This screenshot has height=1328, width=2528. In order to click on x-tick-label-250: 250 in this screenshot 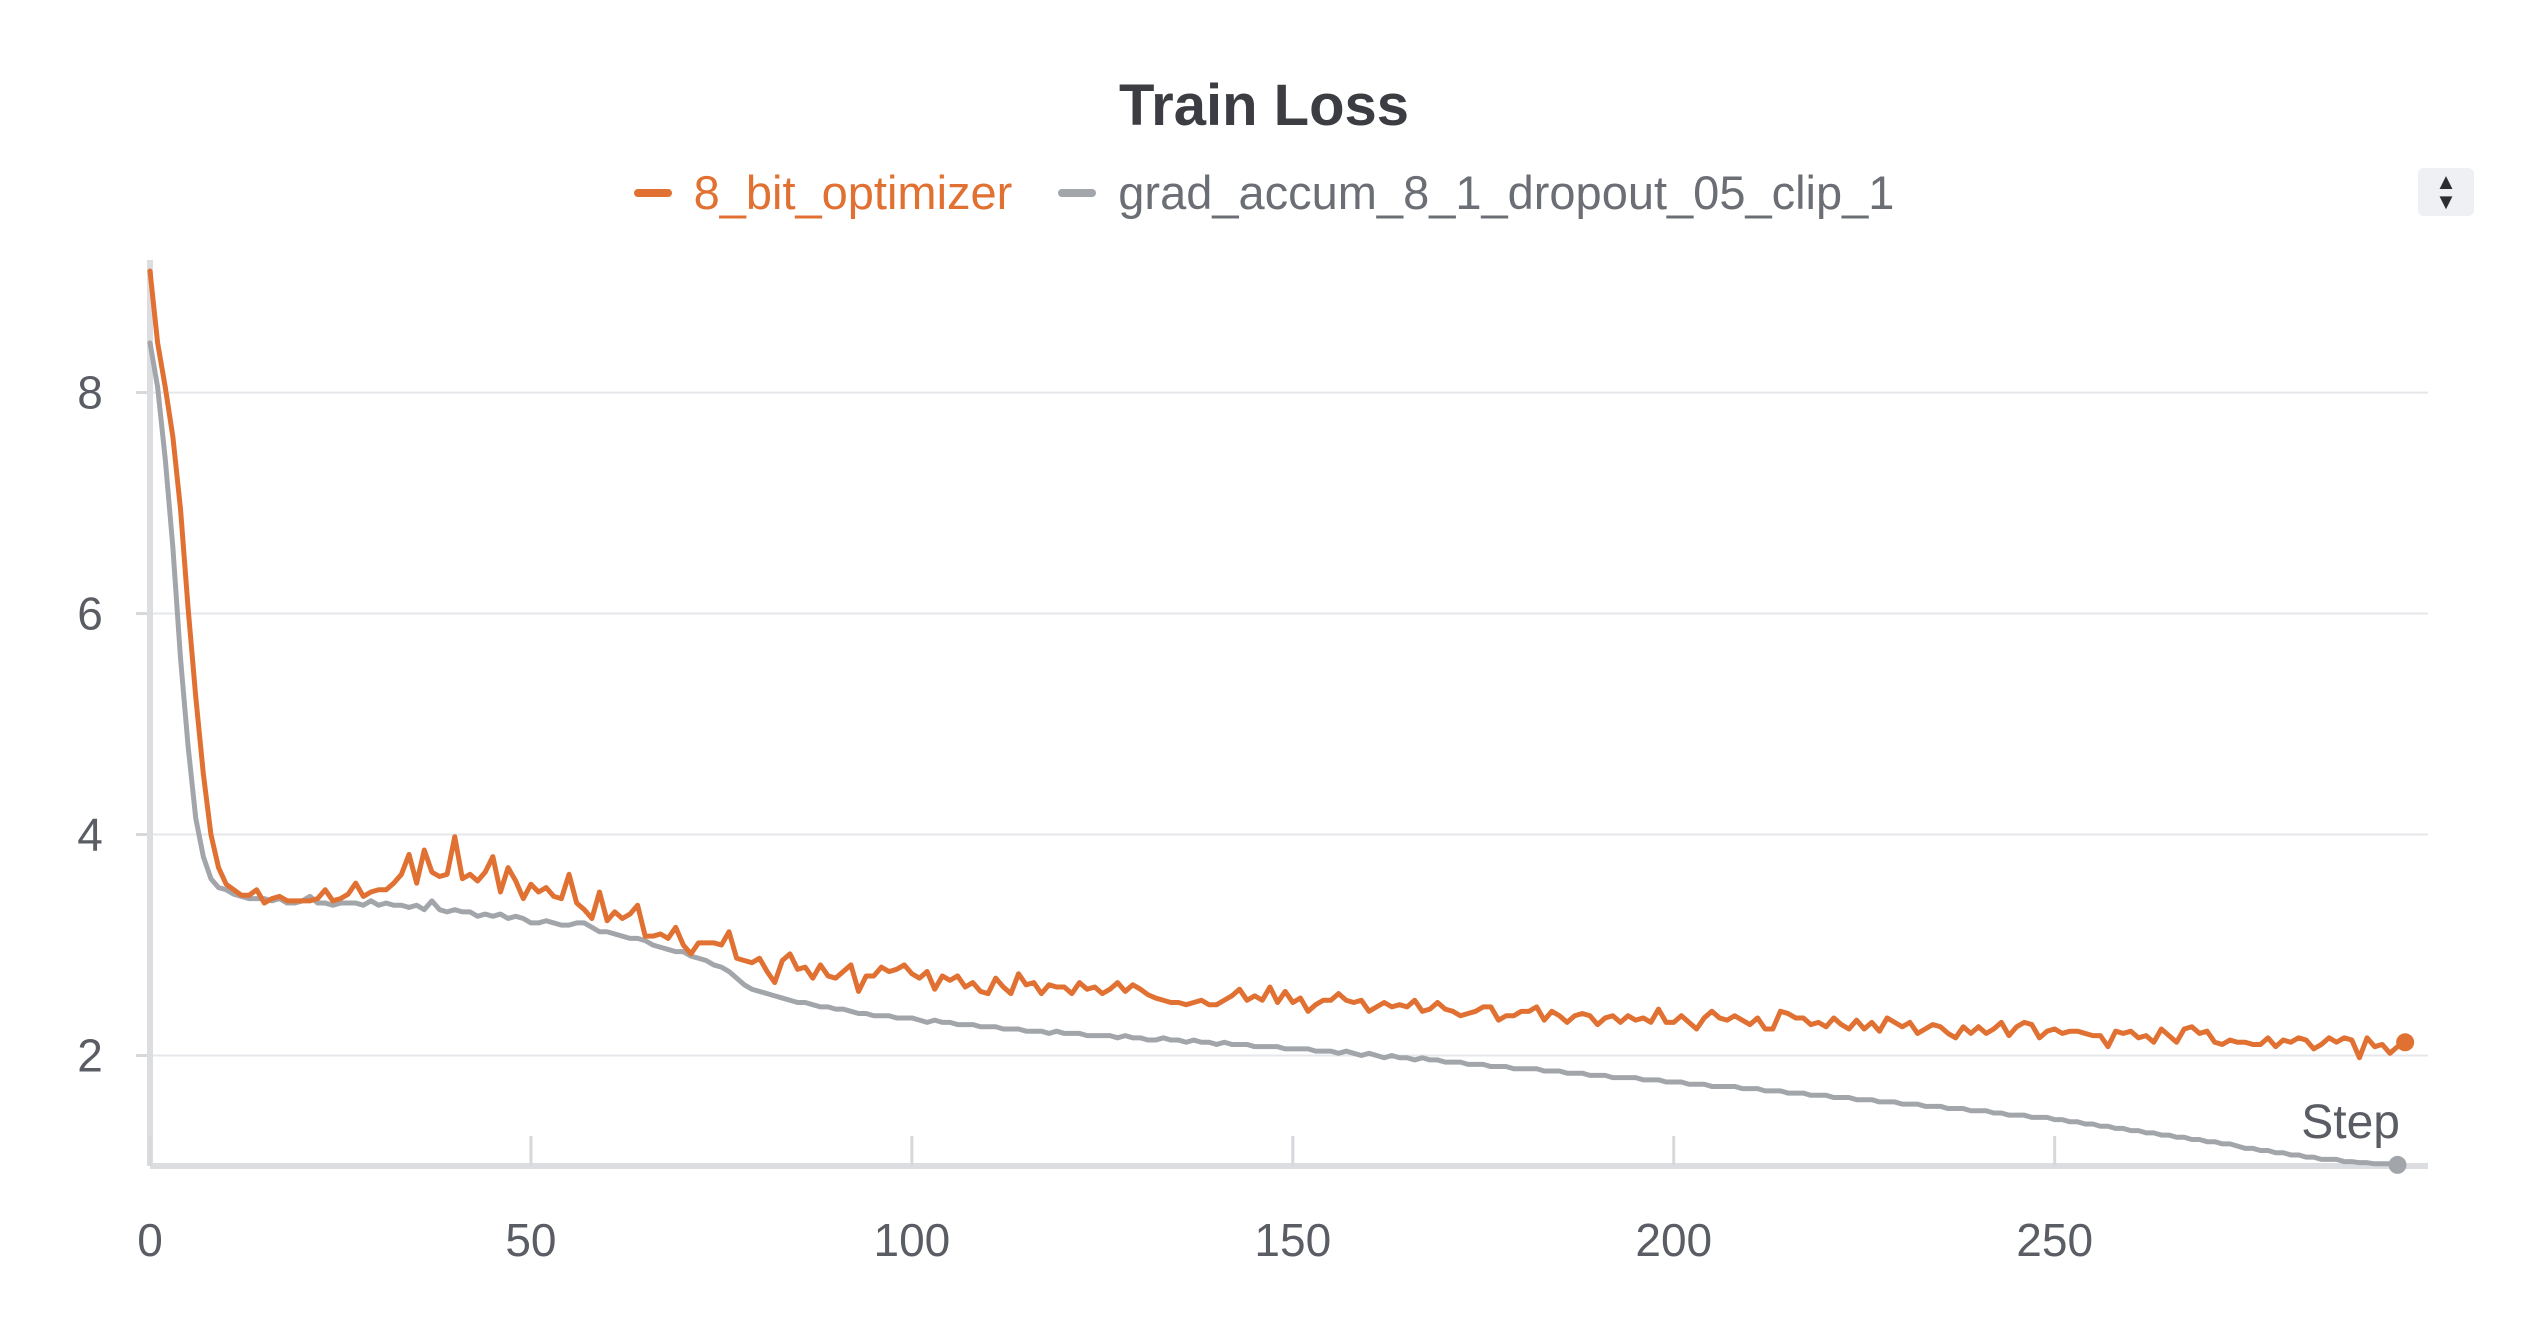, I will do `click(2054, 1240)`.